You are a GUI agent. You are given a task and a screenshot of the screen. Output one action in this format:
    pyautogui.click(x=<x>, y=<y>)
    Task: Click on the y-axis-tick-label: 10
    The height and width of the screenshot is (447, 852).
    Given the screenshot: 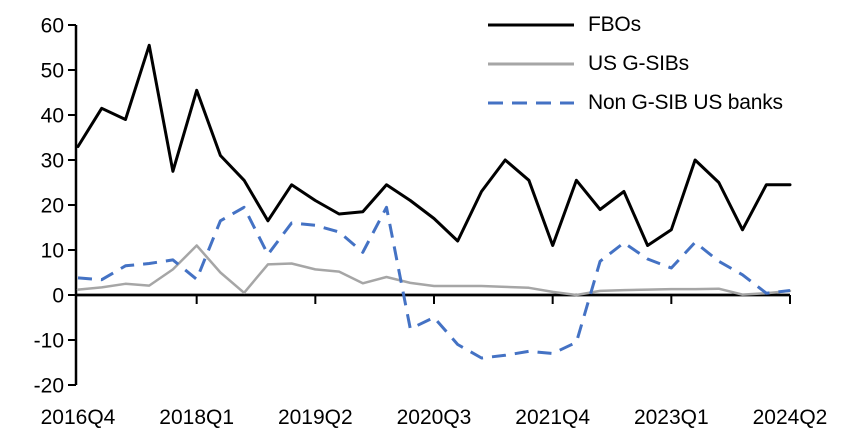 What is the action you would take?
    pyautogui.click(x=52, y=251)
    